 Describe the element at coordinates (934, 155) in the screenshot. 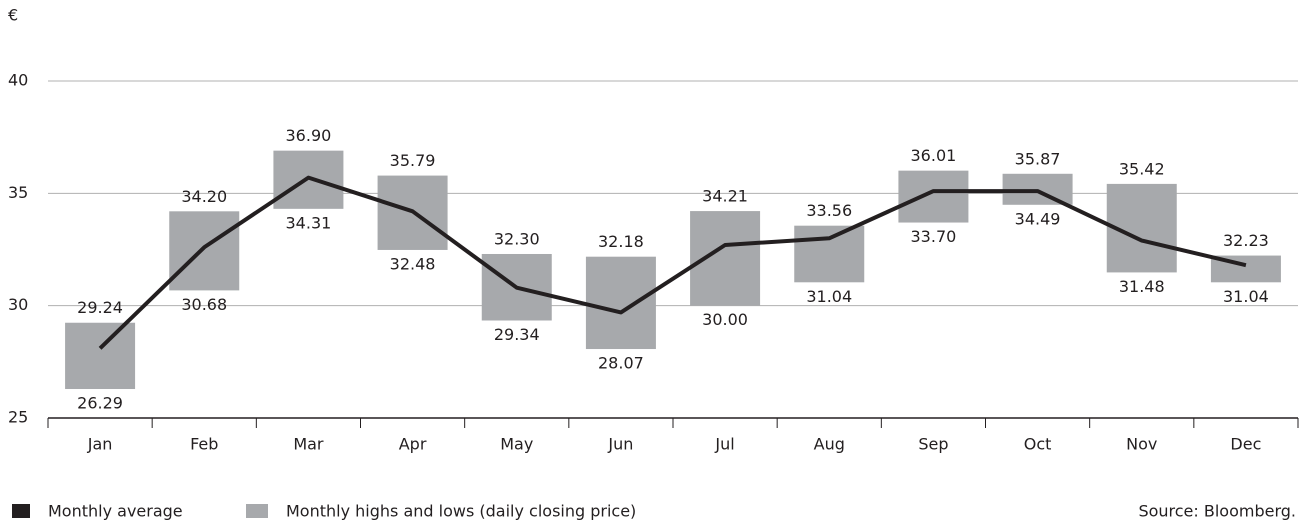

I see `high-label: 36.01` at that location.